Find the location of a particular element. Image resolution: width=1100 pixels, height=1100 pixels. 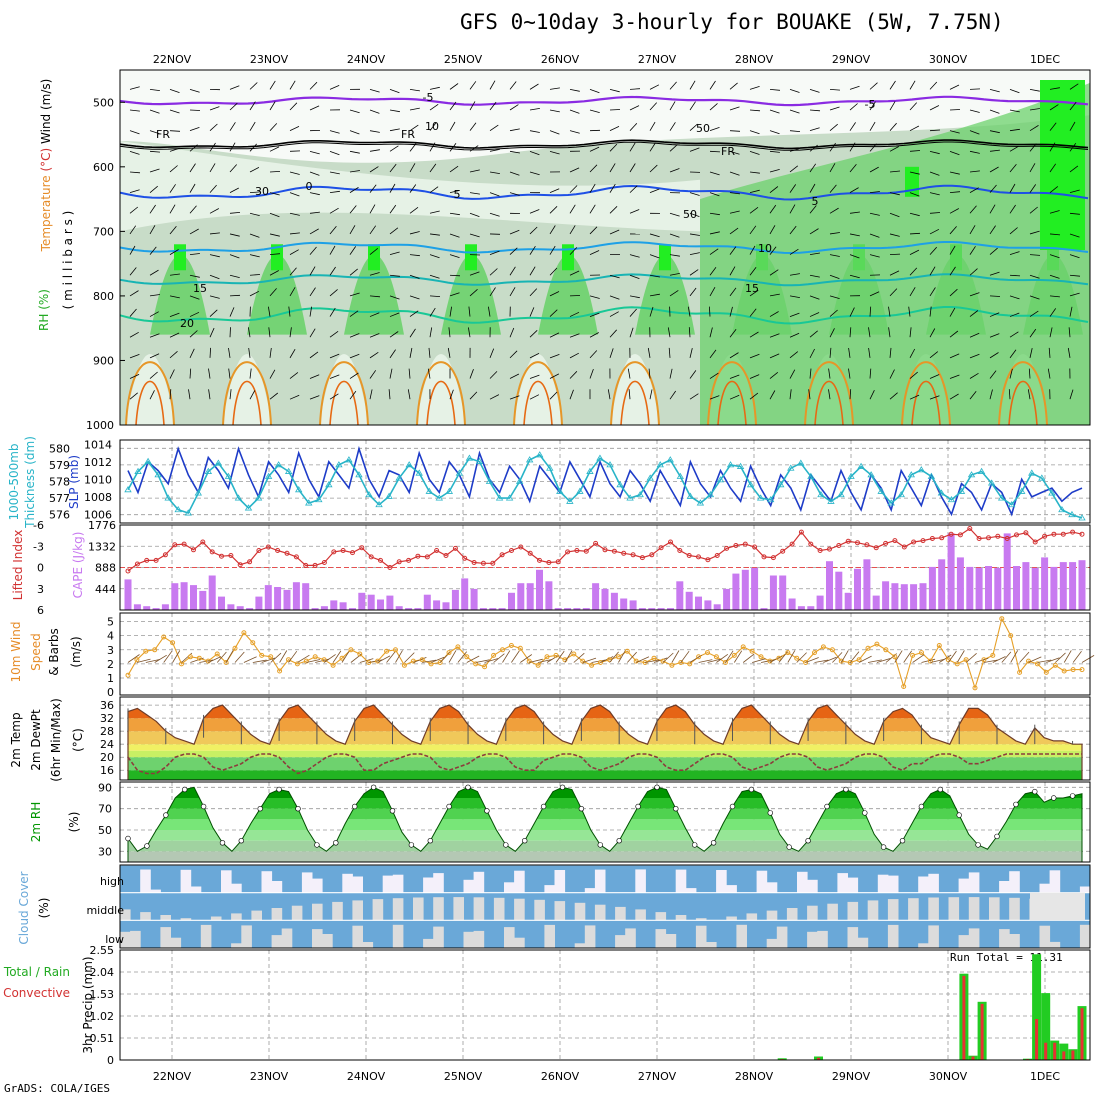

cloud-tick-high: high is located at coordinates (112, 881).